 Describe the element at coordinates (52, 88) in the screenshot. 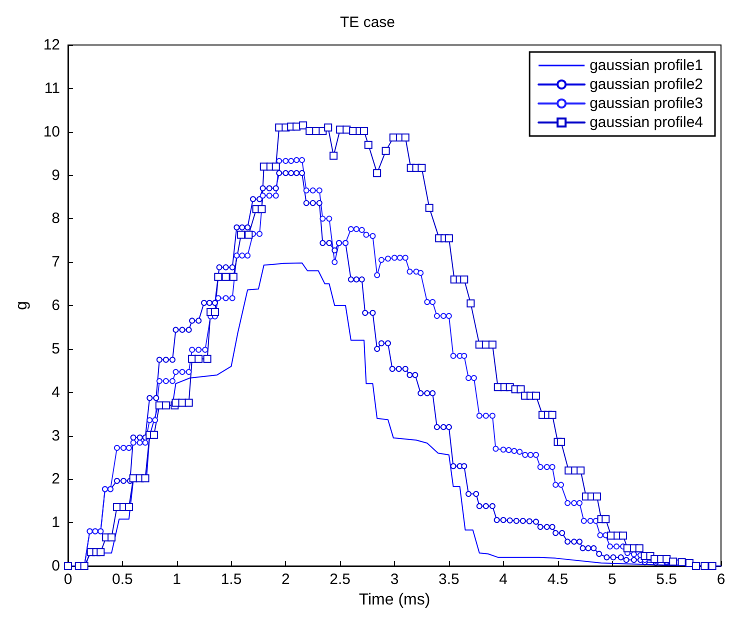

I see `y-tick-label: 11` at that location.